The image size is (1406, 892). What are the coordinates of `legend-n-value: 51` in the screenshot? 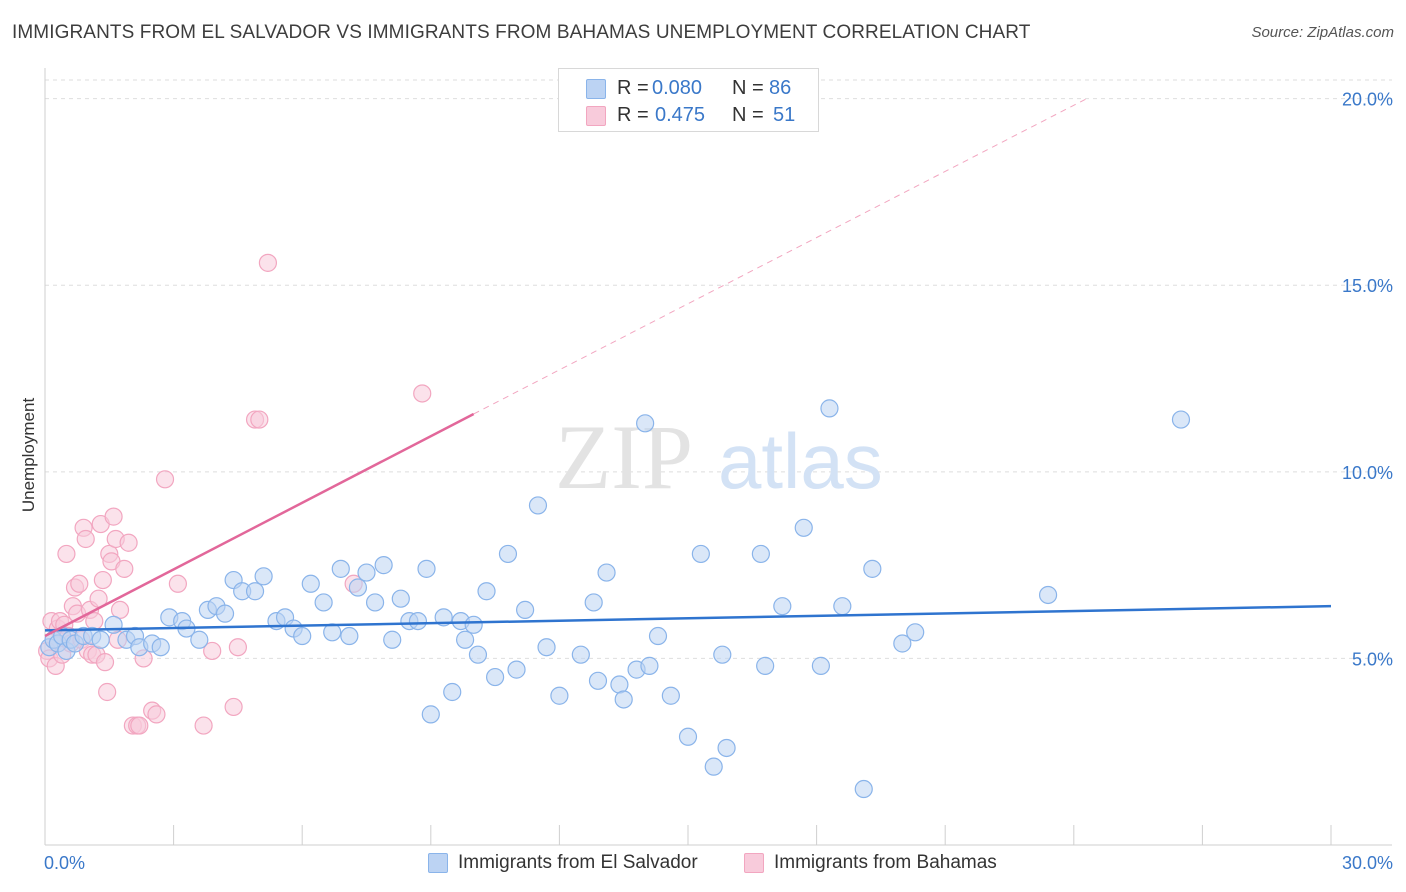 It's located at (784, 115).